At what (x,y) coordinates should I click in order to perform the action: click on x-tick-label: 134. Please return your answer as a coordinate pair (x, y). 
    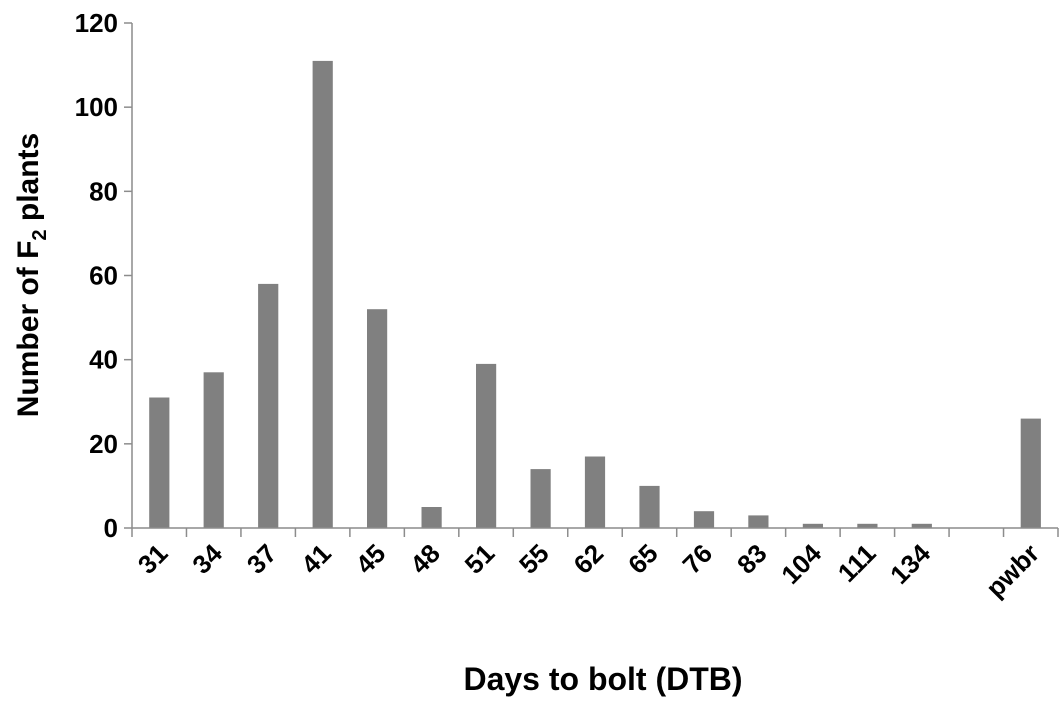
    Looking at the image, I should click on (910, 564).